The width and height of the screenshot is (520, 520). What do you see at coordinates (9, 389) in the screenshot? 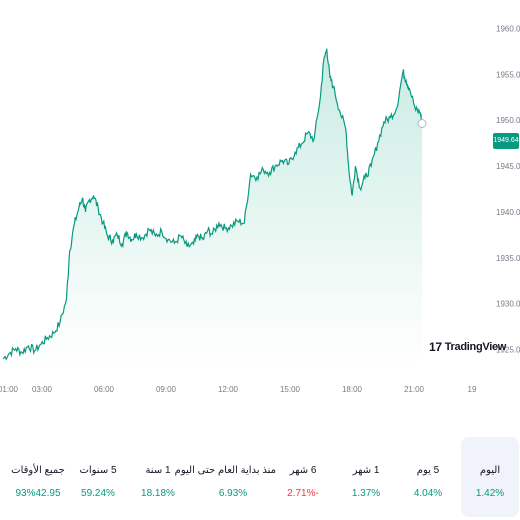
I see `x-tick-label: 01:00` at bounding box center [9, 389].